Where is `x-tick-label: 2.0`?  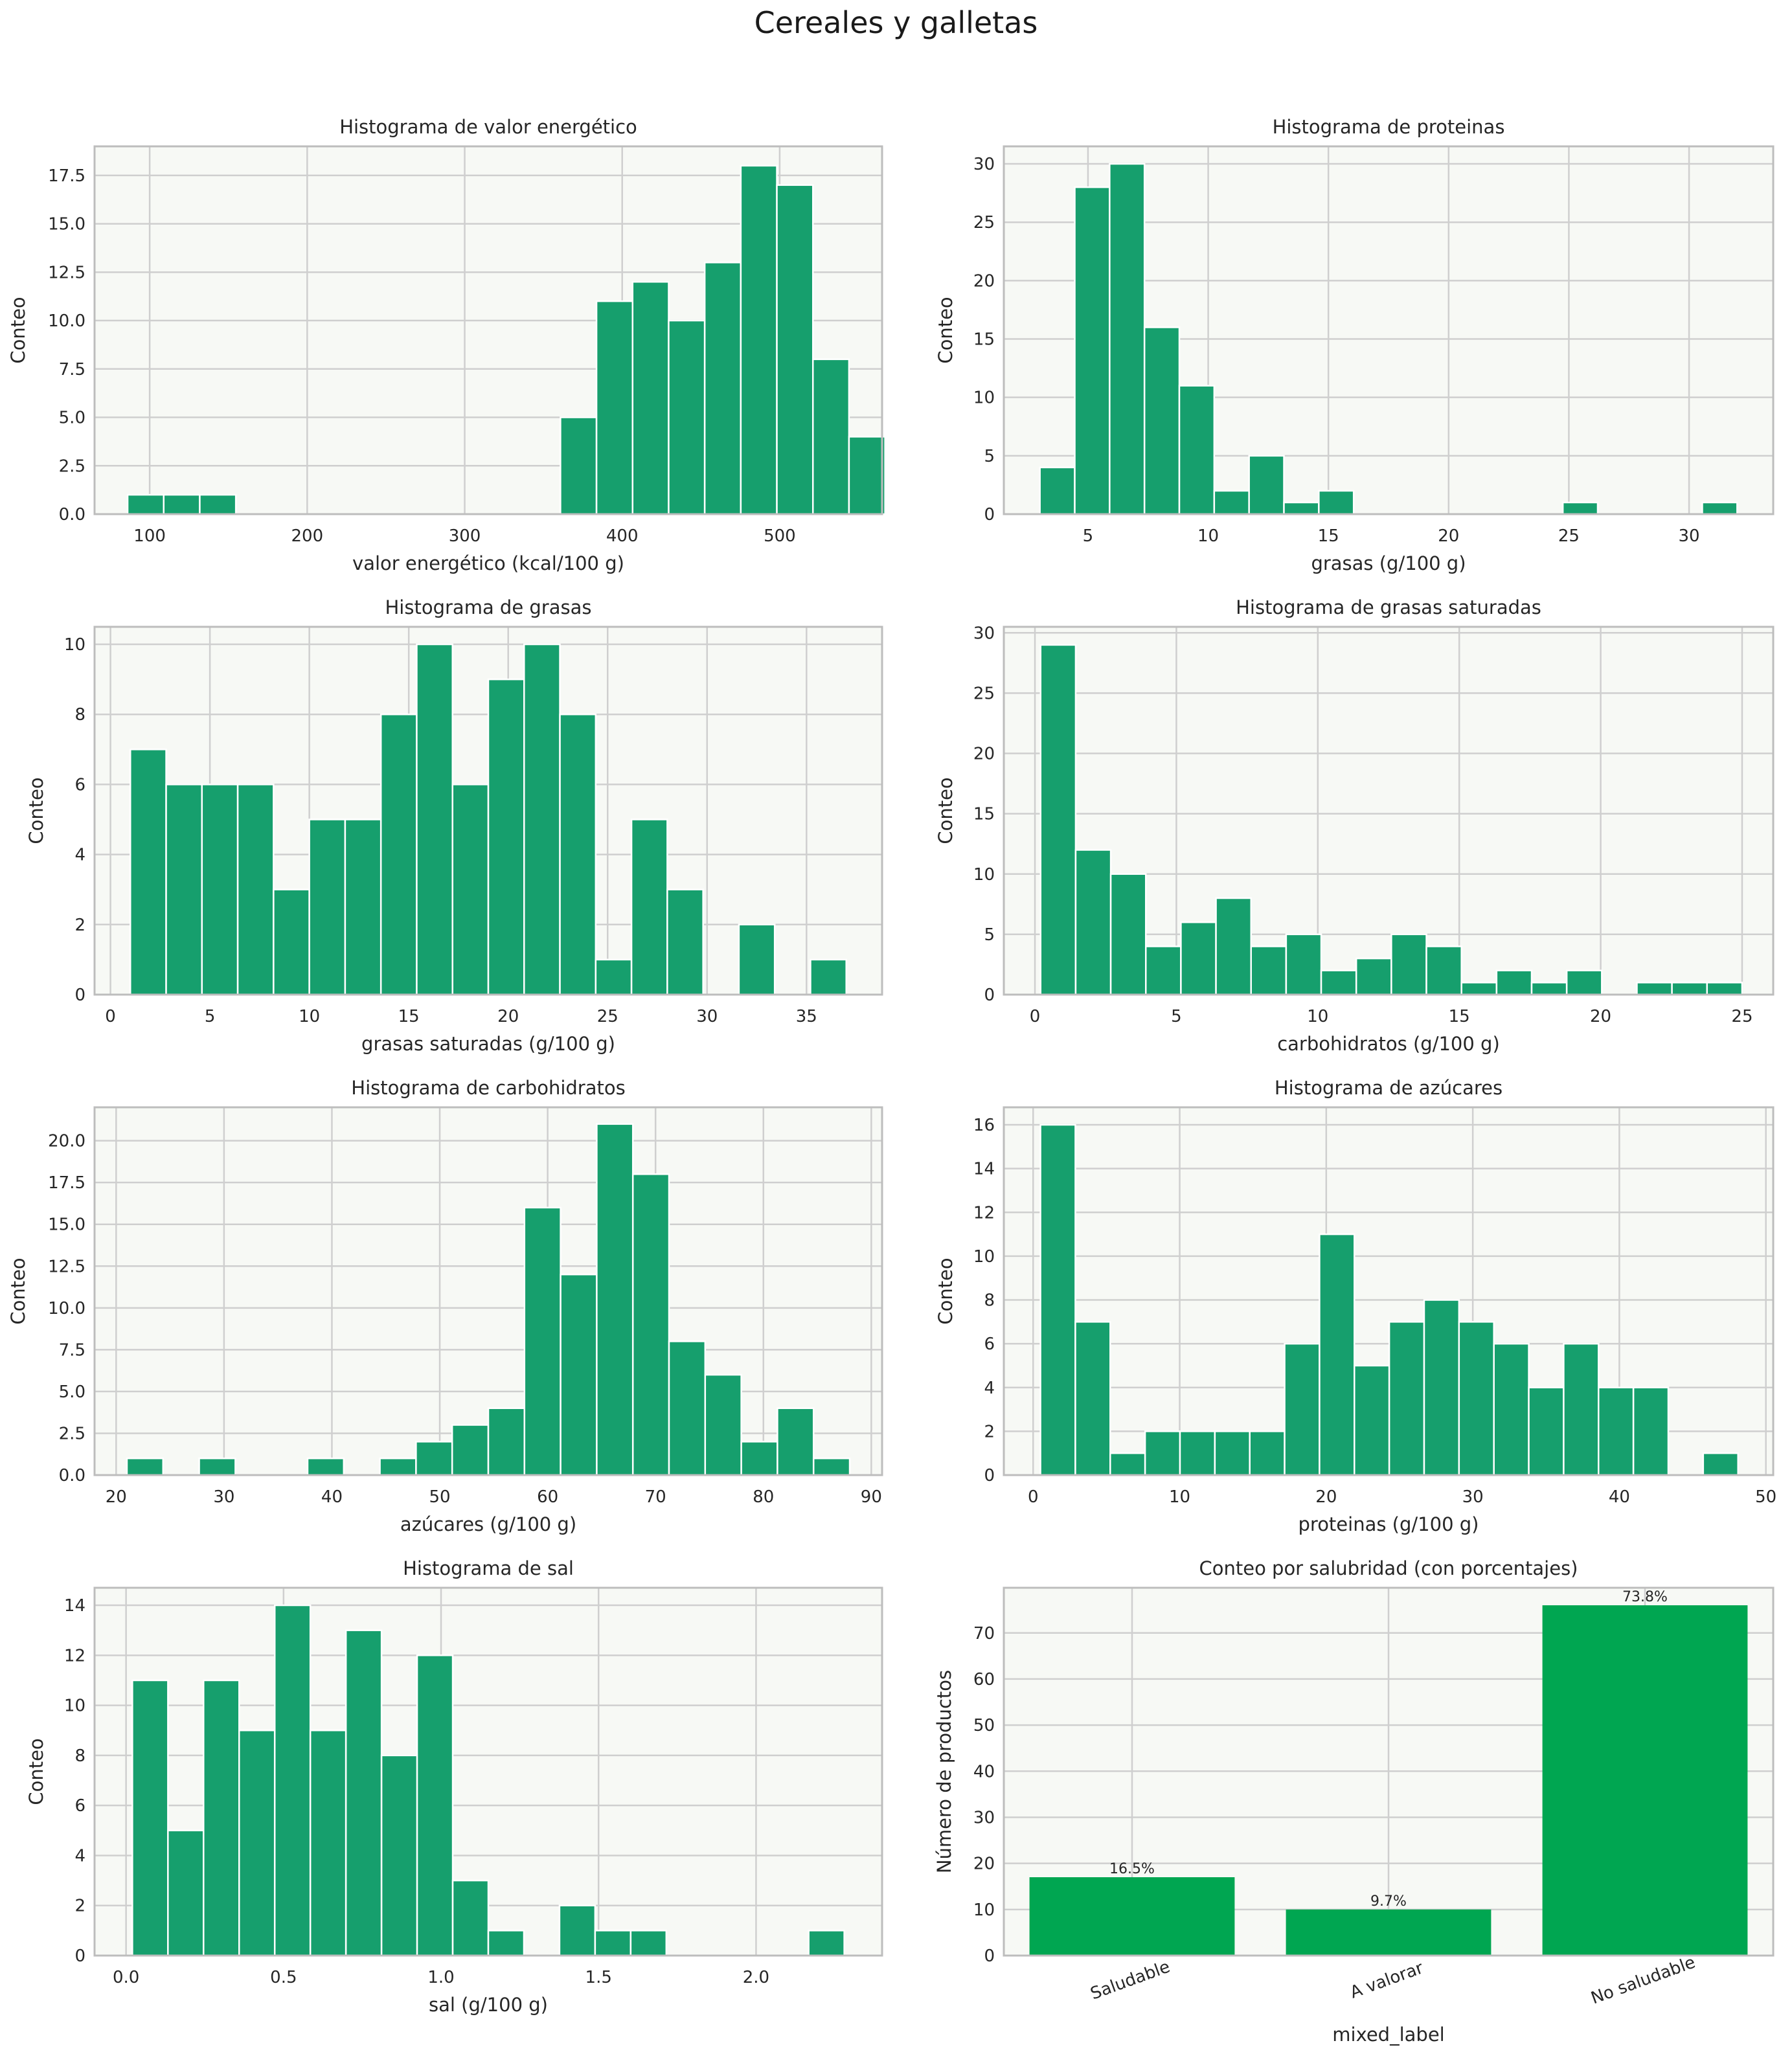
x-tick-label: 2.0 is located at coordinates (756, 1977).